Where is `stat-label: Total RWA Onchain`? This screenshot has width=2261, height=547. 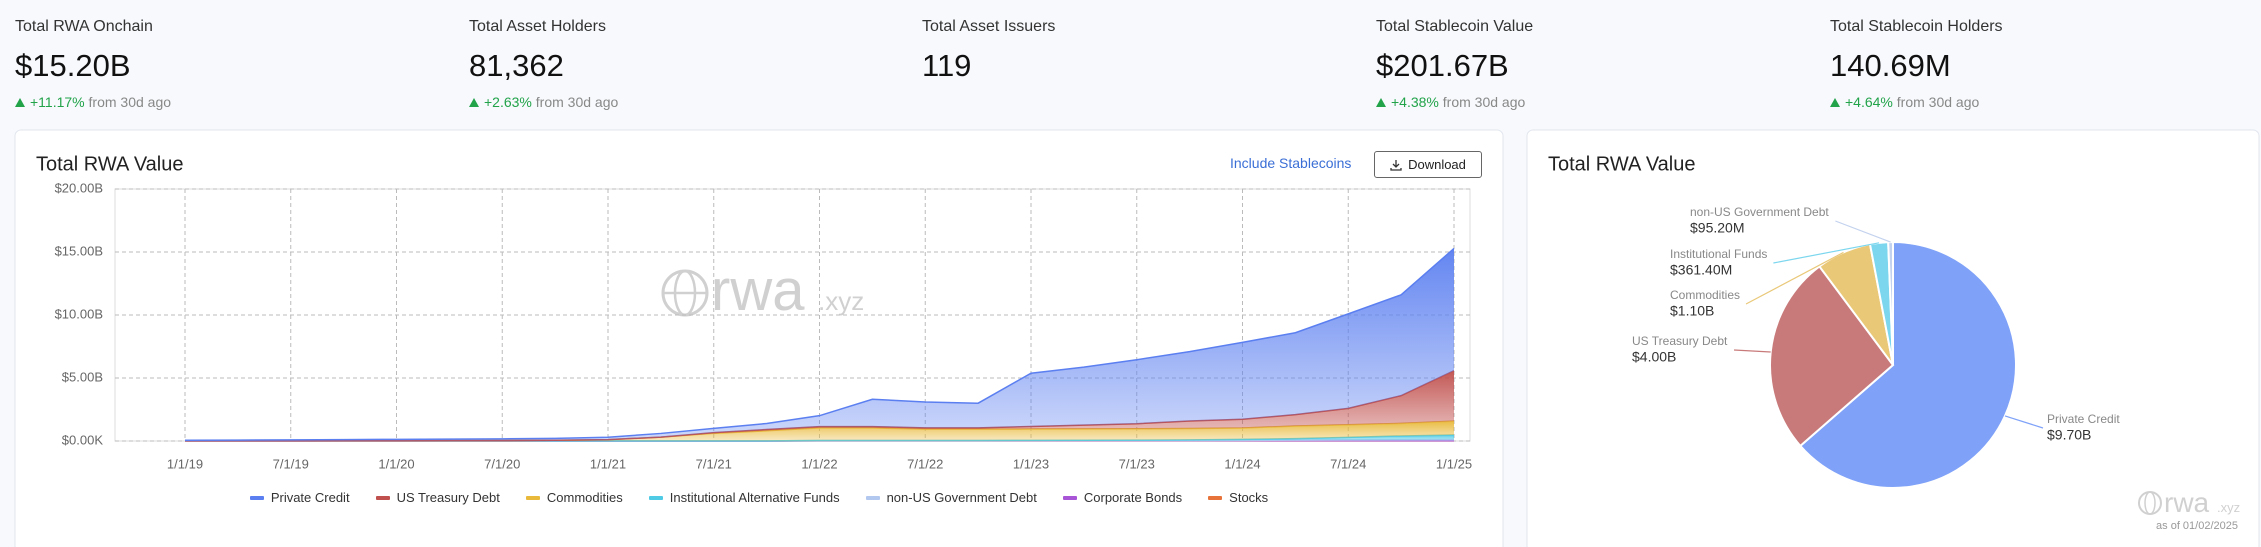 stat-label: Total RWA Onchain is located at coordinates (84, 26).